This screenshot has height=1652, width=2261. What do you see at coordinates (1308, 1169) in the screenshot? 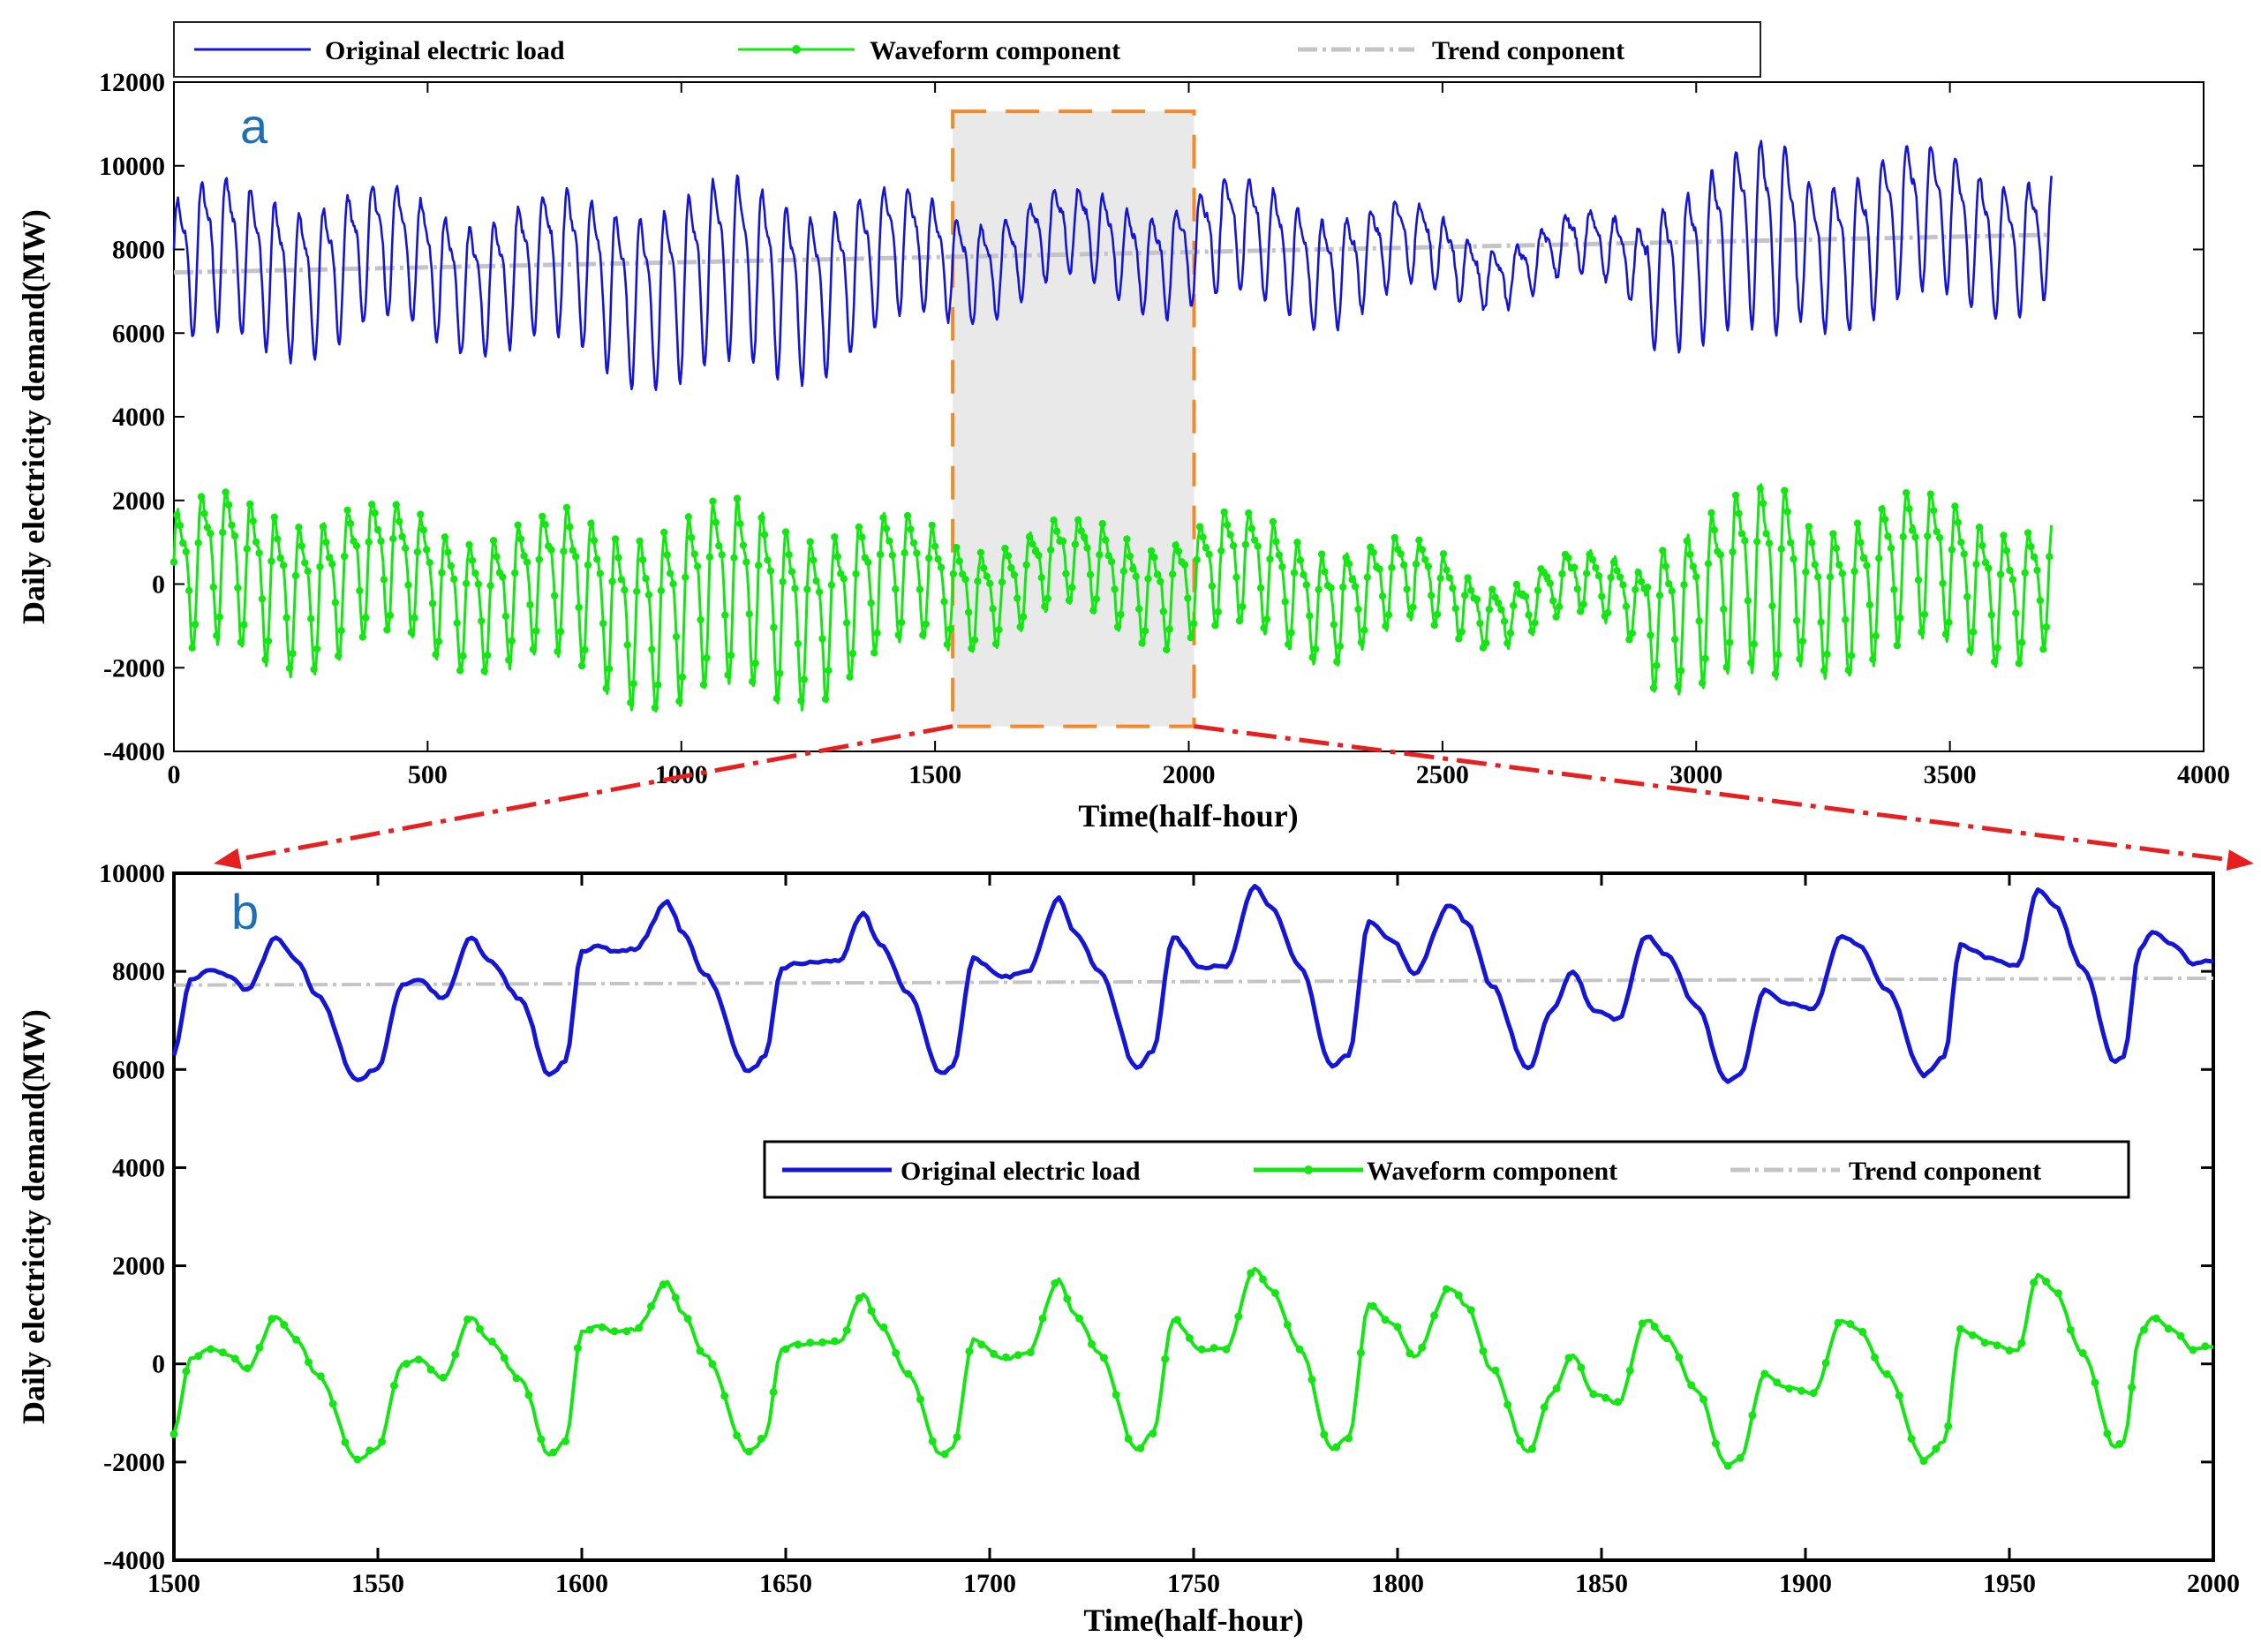
I see `legend-b-marker-waveform` at bounding box center [1308, 1169].